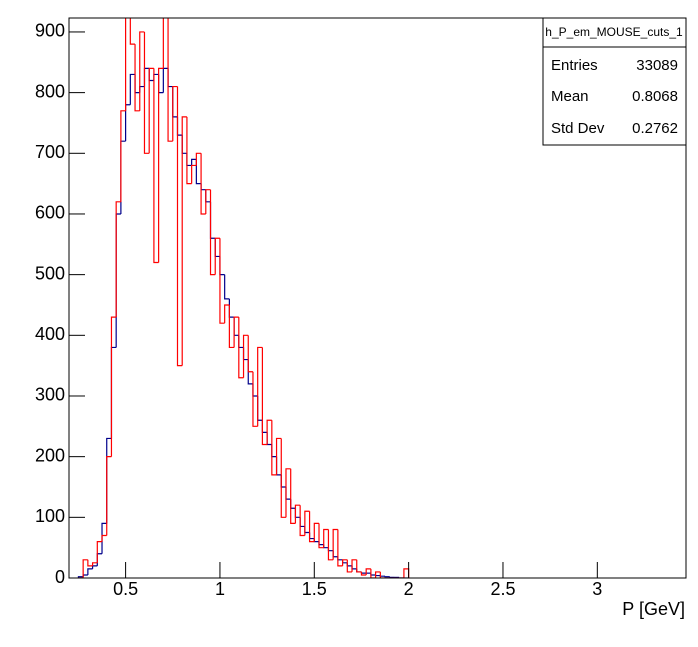 The width and height of the screenshot is (698, 647). I want to click on y-tick-label: 200, so click(50, 455).